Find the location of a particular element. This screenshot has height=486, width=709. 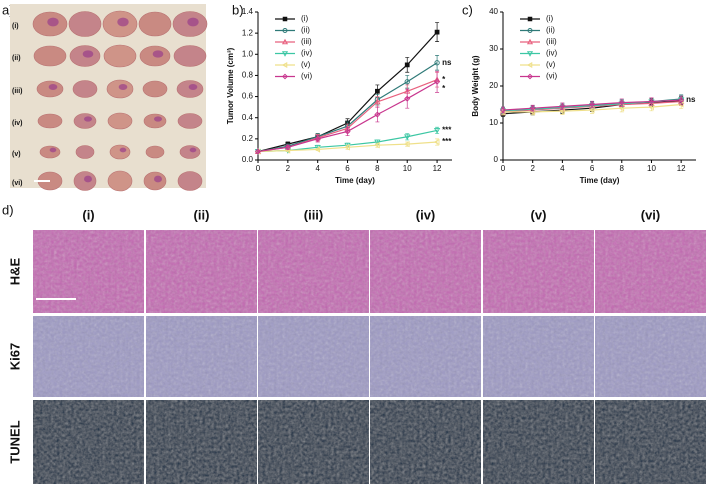

y-tick-label: 0.2 is located at coordinates (248, 138).